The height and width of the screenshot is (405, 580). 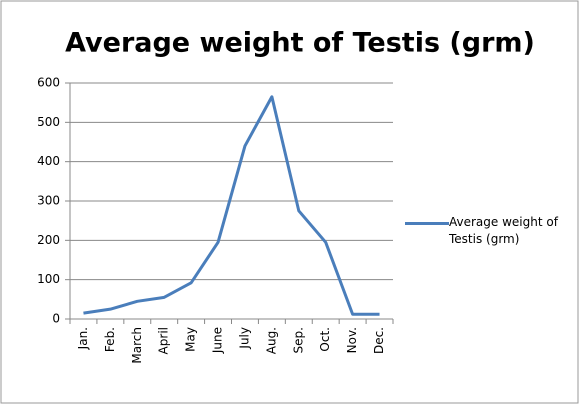 I want to click on x-tick-label: Nov., so click(x=352, y=340).